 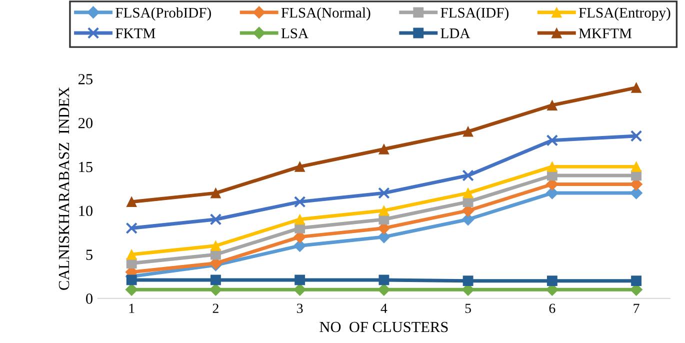 What do you see at coordinates (384, 327) in the screenshot?
I see `x-axis-title: NO OF CLUSTERS` at bounding box center [384, 327].